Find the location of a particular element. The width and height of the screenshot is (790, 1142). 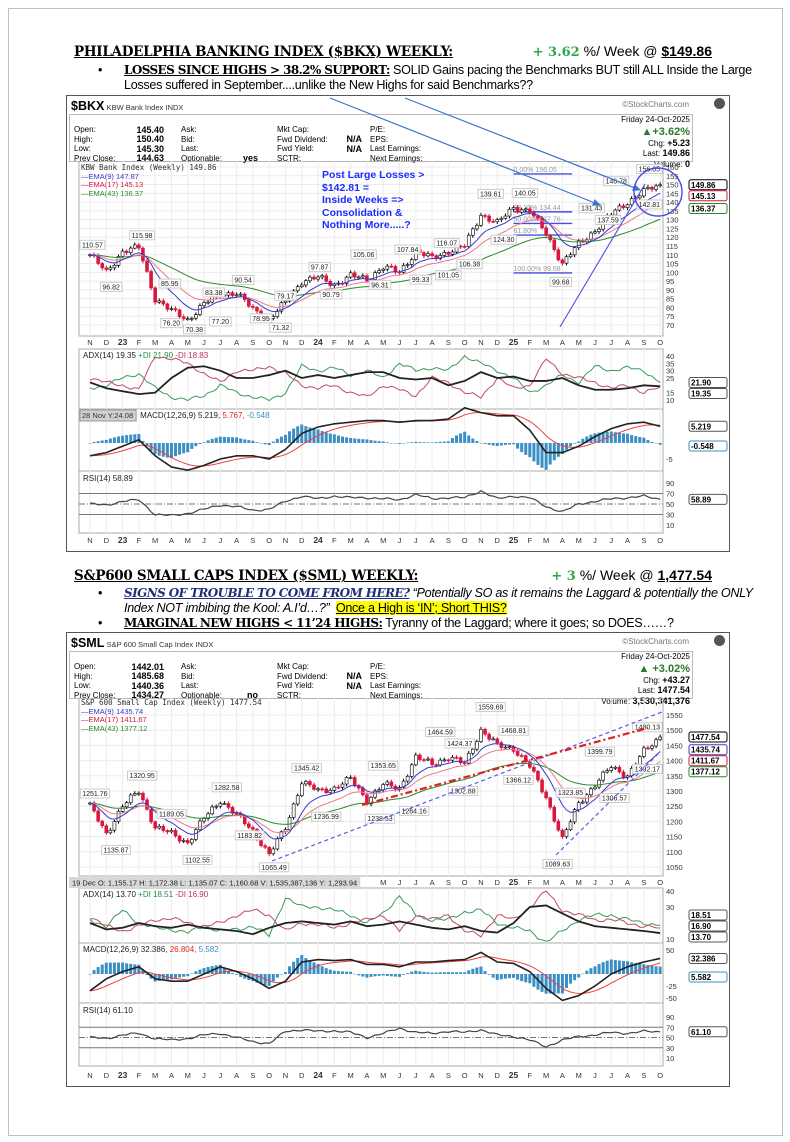

fib-label: 100.00% 99.68 is located at coordinates (537, 269).